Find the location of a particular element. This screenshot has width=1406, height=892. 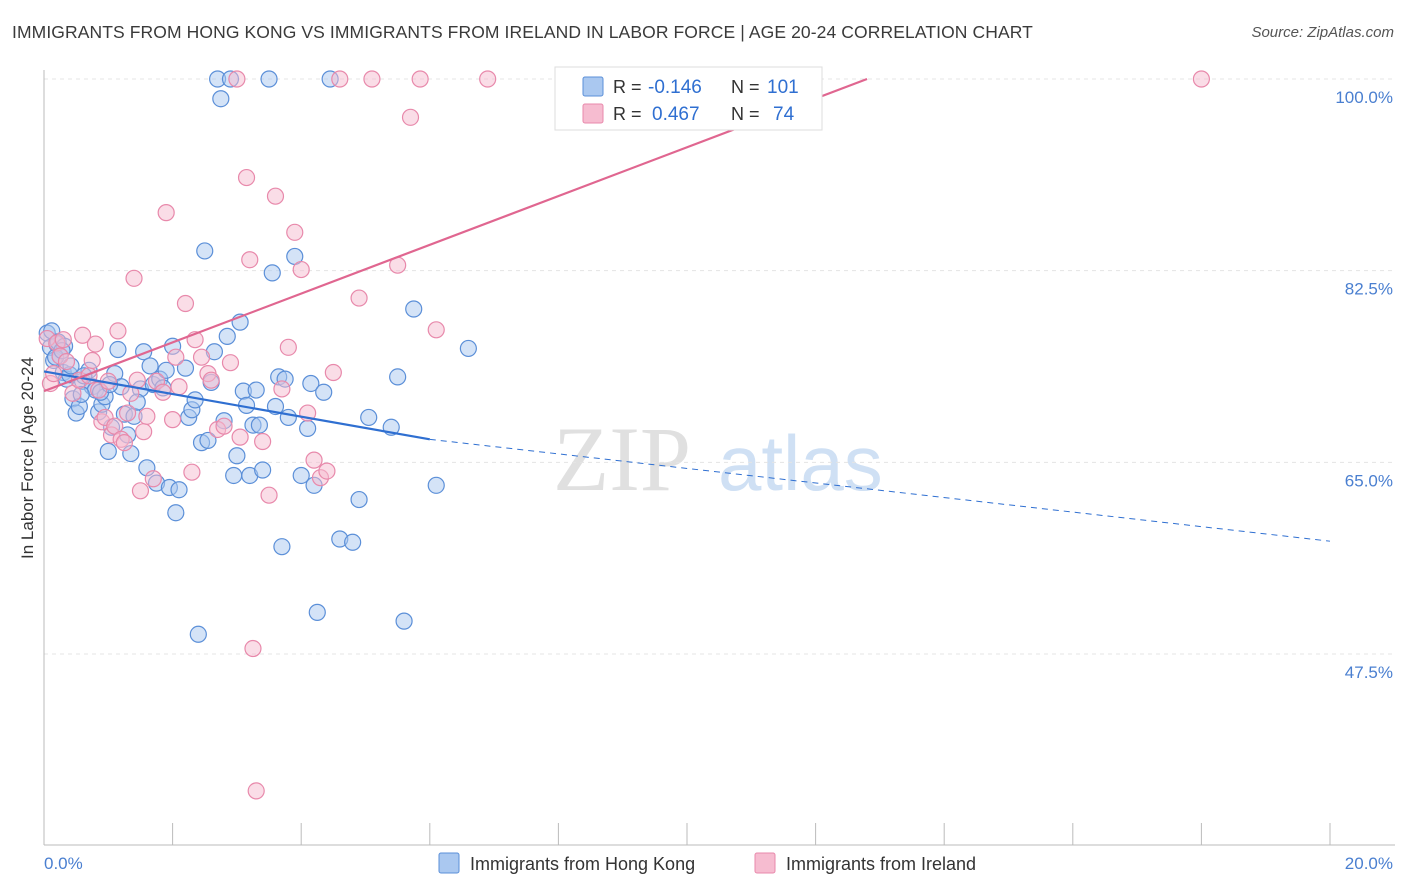

bottom-legend-label-ireland: Immigrants from Ireland is located at coordinates (881, 864).